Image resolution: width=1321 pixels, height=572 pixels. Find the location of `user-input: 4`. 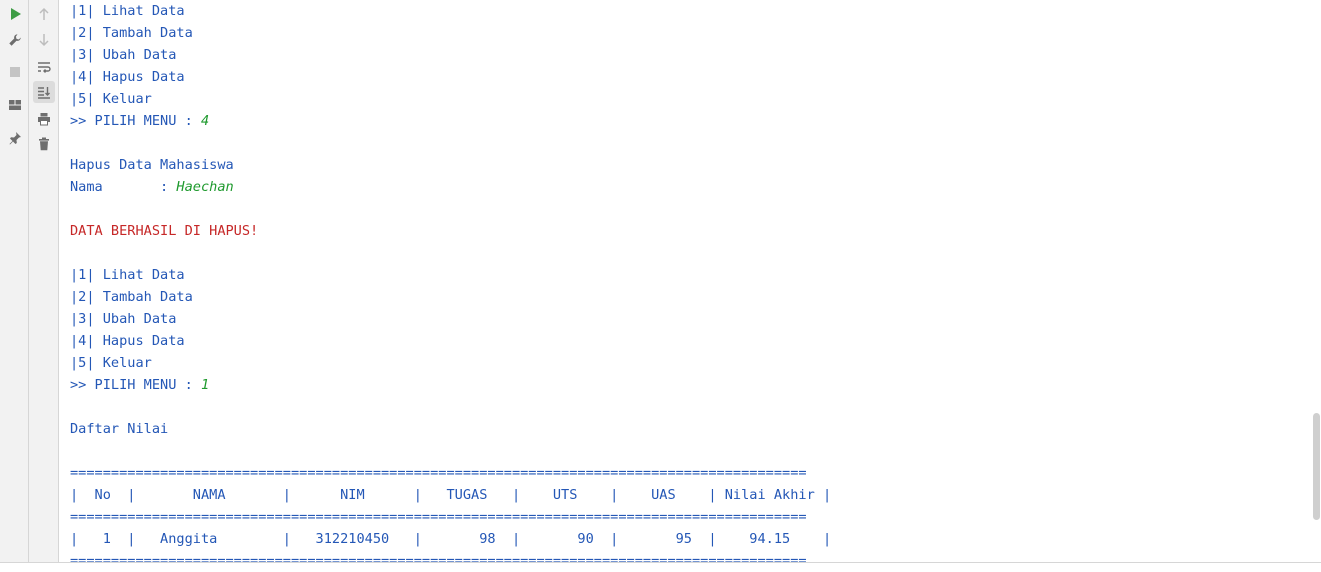

user-input: 4 is located at coordinates (205, 121).